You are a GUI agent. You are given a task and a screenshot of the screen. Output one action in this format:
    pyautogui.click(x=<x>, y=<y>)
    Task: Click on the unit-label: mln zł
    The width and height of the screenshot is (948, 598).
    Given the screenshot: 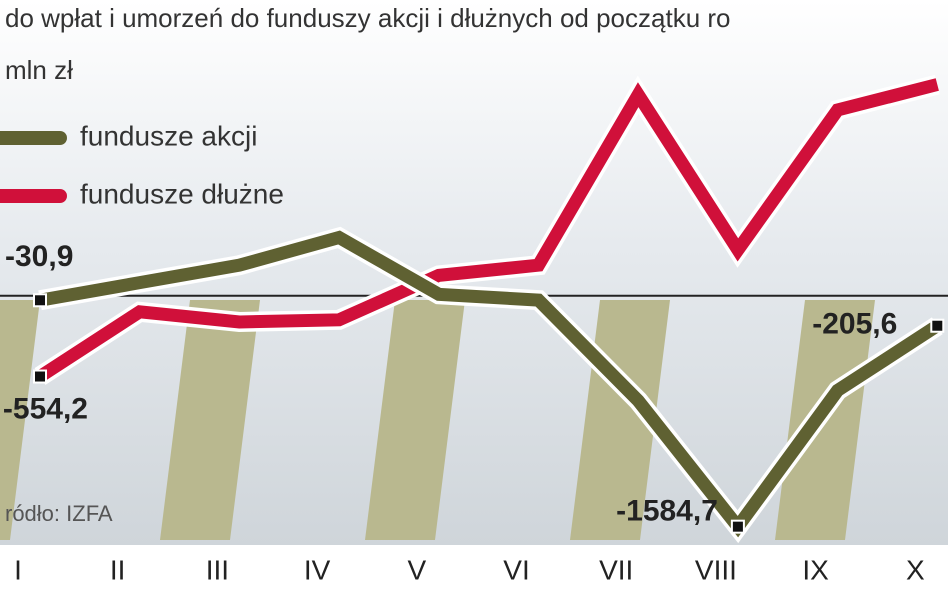 What is the action you would take?
    pyautogui.click(x=39, y=70)
    